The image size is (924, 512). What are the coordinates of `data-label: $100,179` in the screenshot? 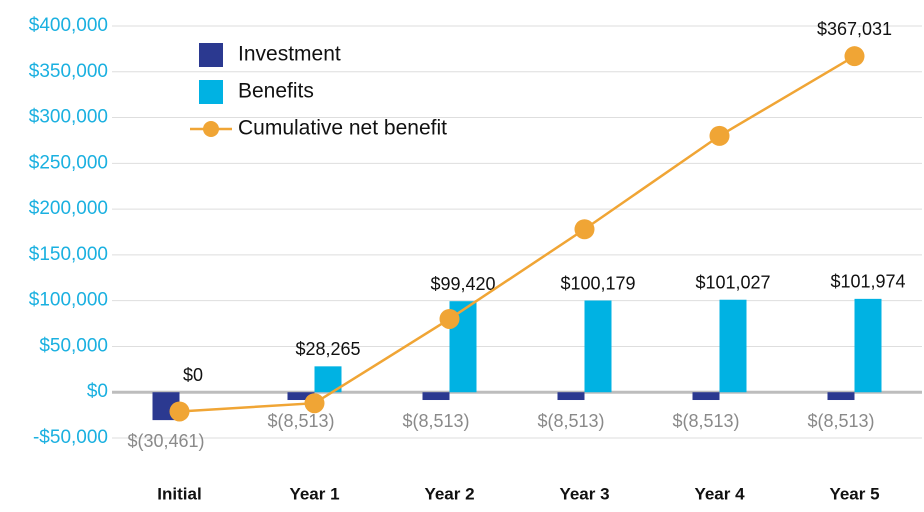 It's located at (597, 283).